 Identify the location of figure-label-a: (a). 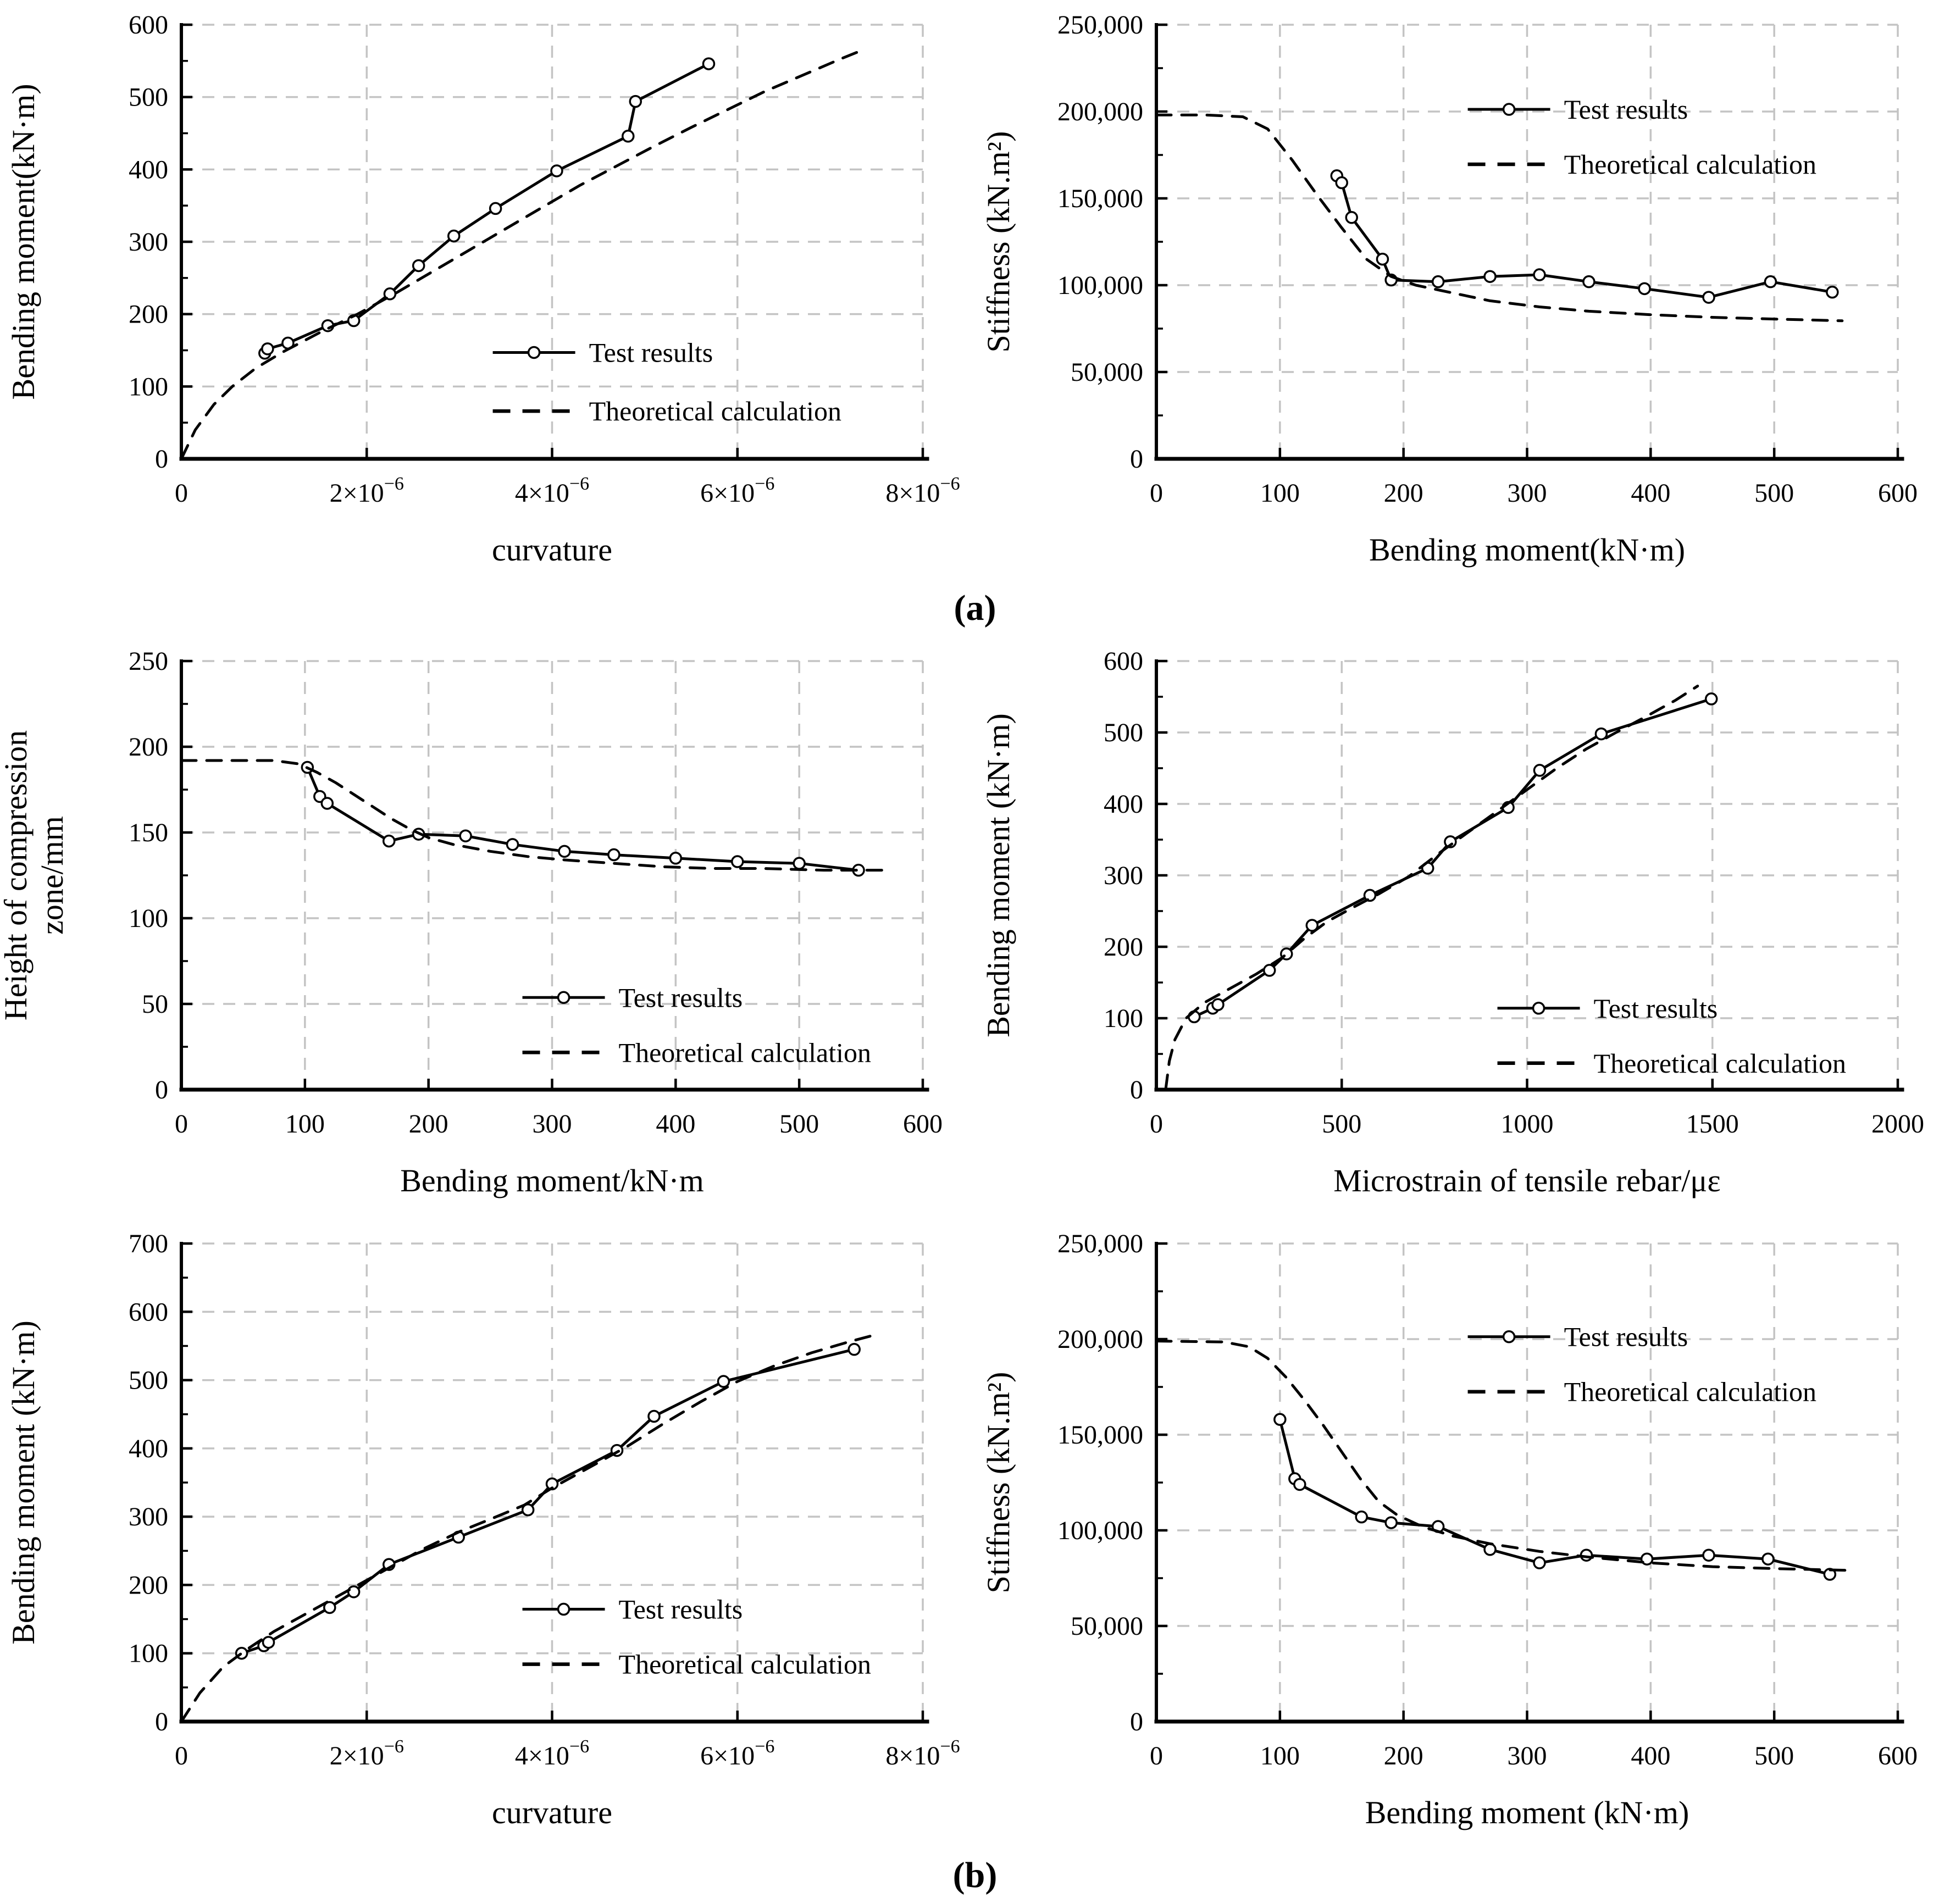
(975, 608).